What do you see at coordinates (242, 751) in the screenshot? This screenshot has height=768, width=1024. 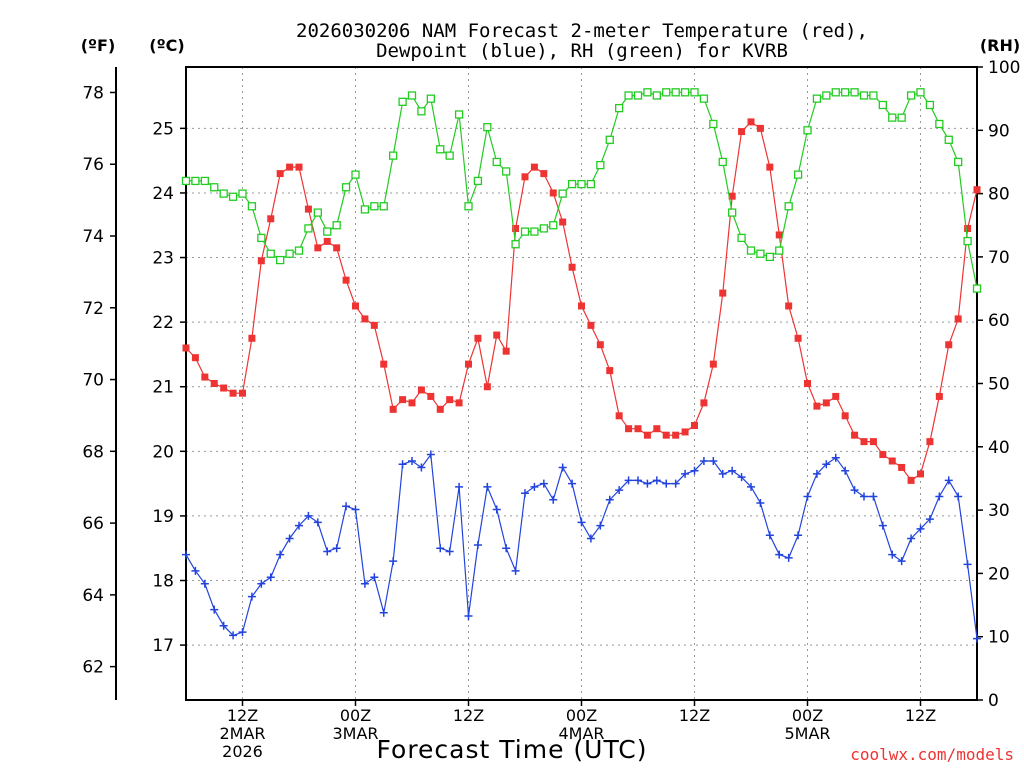 I see `x-tick-label: 2026` at bounding box center [242, 751].